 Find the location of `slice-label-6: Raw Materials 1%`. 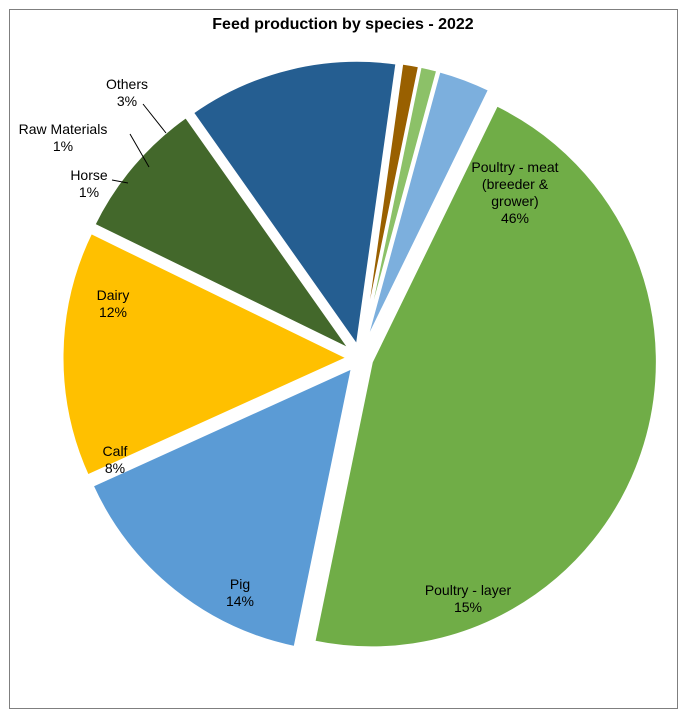

slice-label-6: Raw Materials 1% is located at coordinates (63, 137).